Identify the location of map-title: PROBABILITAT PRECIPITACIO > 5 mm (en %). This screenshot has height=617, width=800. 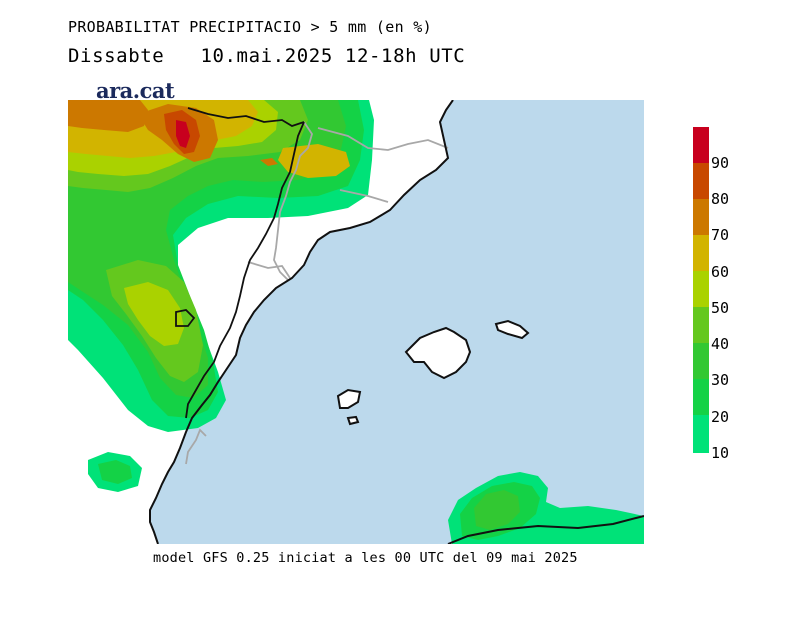
(250, 27).